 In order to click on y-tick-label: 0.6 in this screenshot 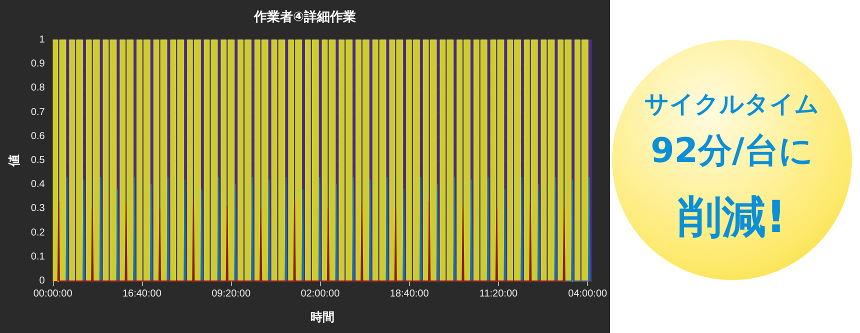, I will do `click(38, 136)`.